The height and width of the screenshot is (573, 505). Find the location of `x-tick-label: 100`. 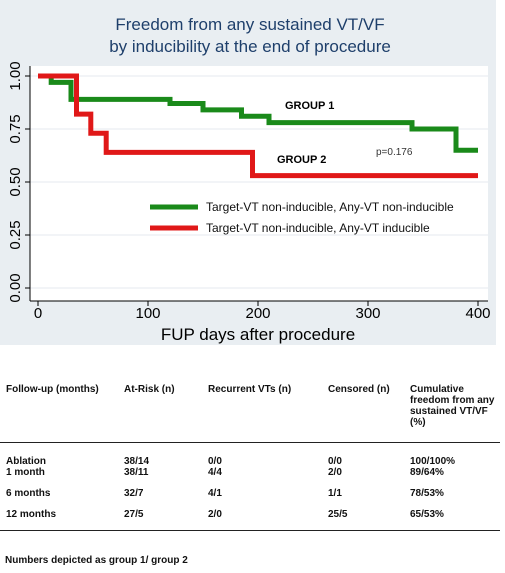

x-tick-label: 100 is located at coordinates (147, 313).